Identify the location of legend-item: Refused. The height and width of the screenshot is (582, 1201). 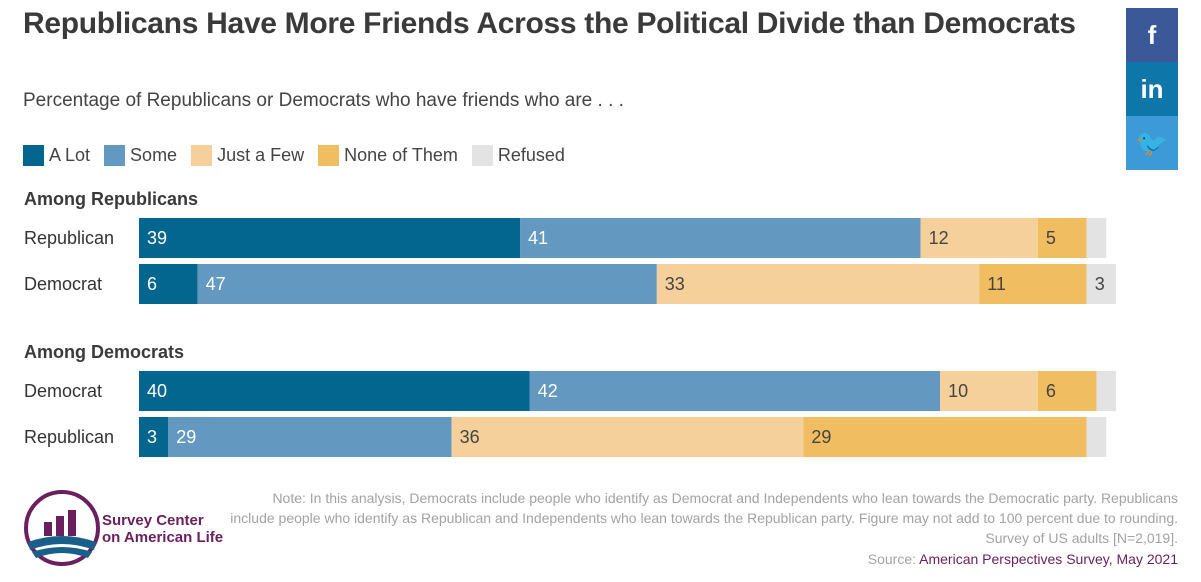
(518, 155).